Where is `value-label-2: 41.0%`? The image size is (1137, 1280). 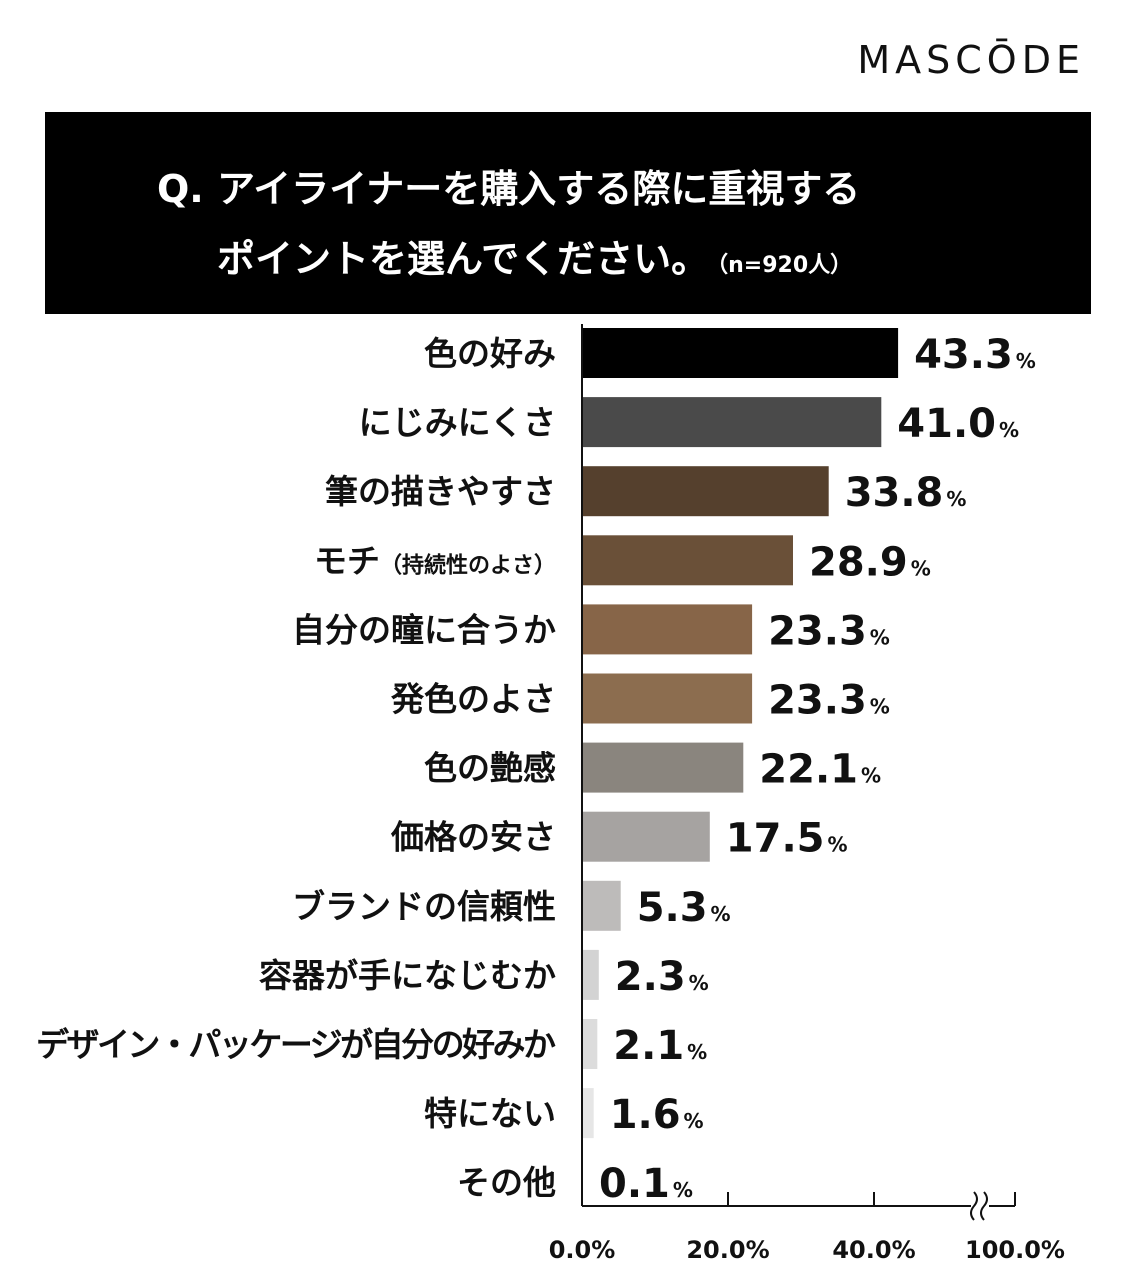
value-label-2: 41.0% is located at coordinates (958, 424).